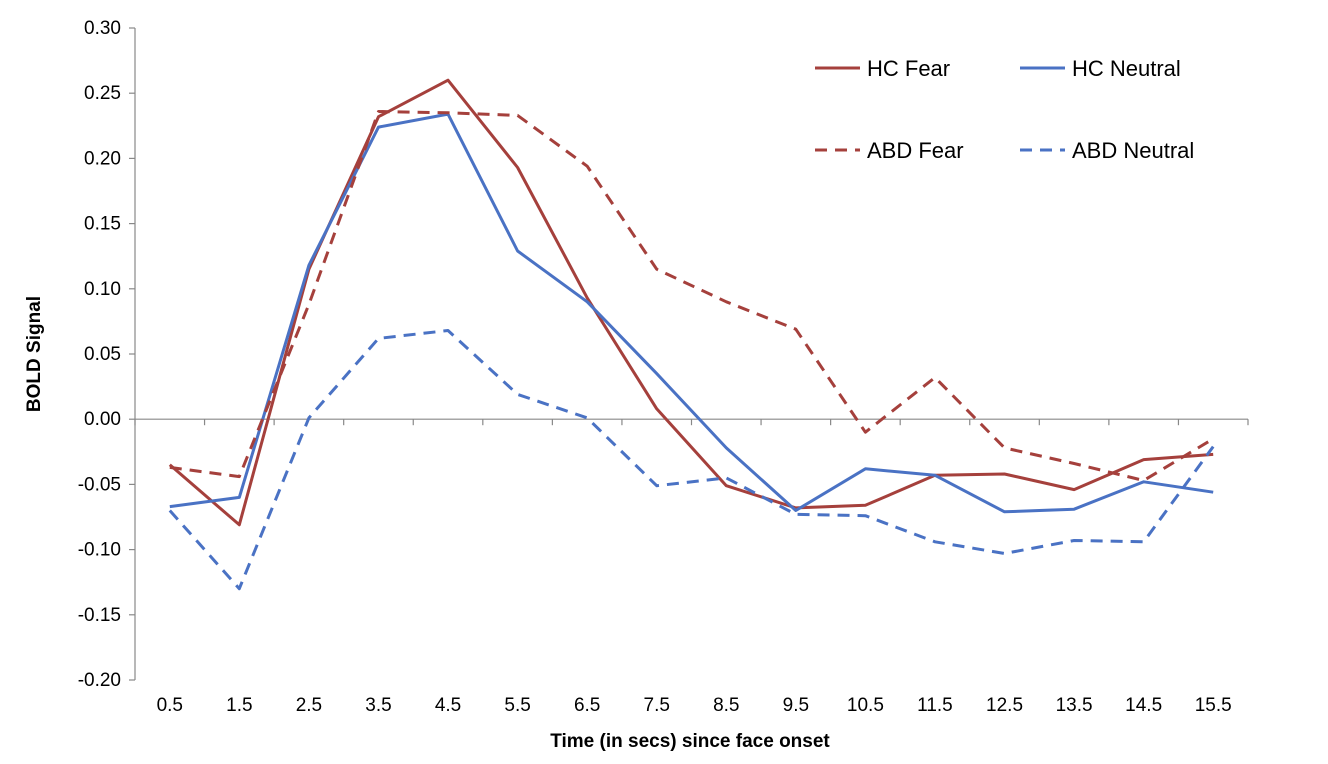 Image resolution: width=1328 pixels, height=764 pixels. Describe the element at coordinates (102, 289) in the screenshot. I see `y-tick-label: 0.10` at that location.